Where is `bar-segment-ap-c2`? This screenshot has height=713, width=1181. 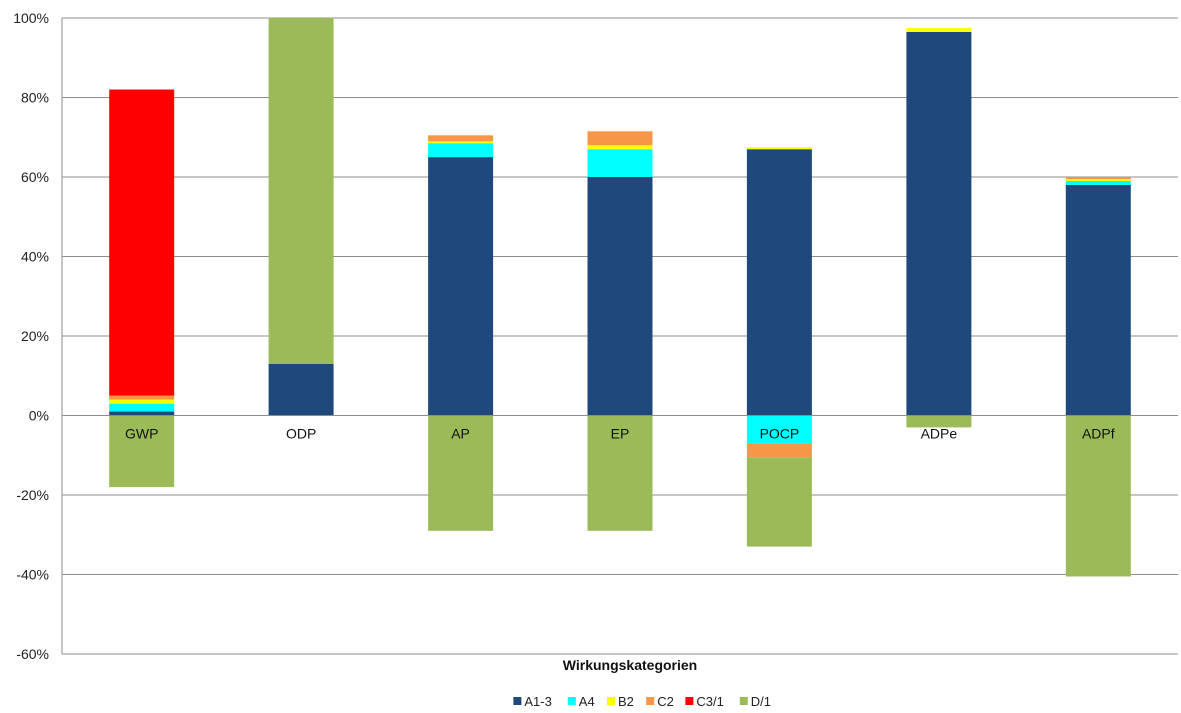 bar-segment-ap-c2 is located at coordinates (461, 138).